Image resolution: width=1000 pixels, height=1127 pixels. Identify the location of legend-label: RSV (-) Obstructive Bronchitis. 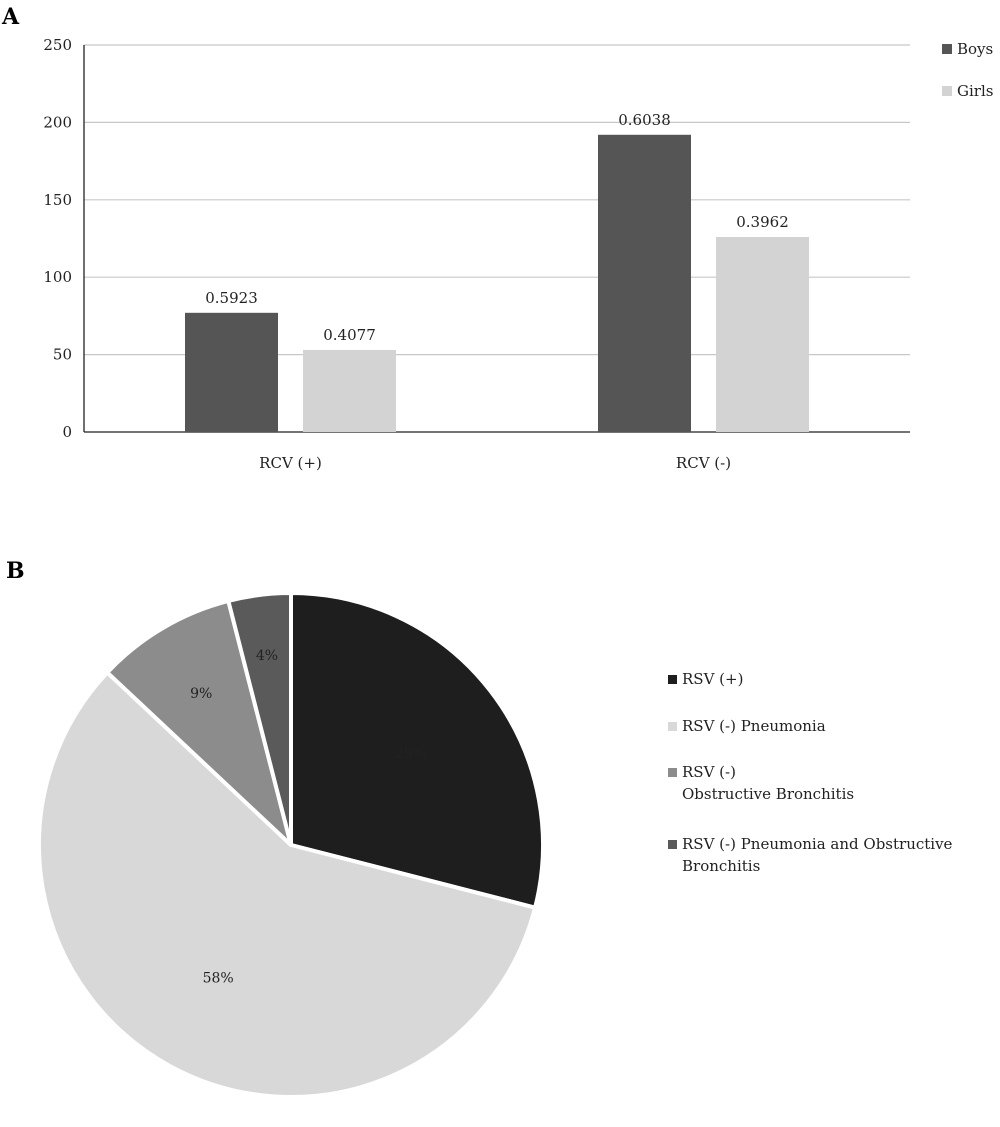
(768, 783).